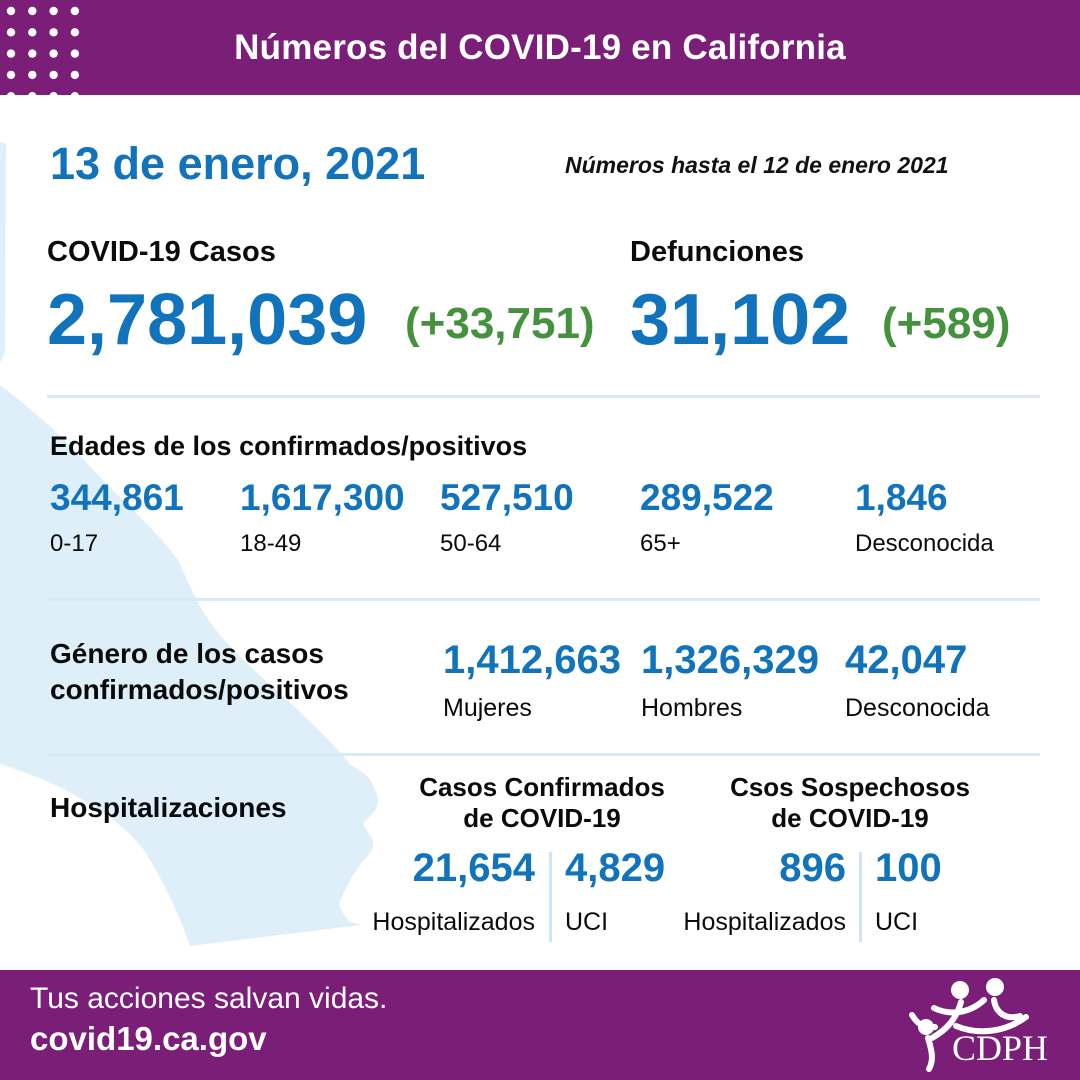 The width and height of the screenshot is (1080, 1080). I want to click on confirmed-cases-column-title: Casos Confirmados de COVID-19, so click(542, 803).